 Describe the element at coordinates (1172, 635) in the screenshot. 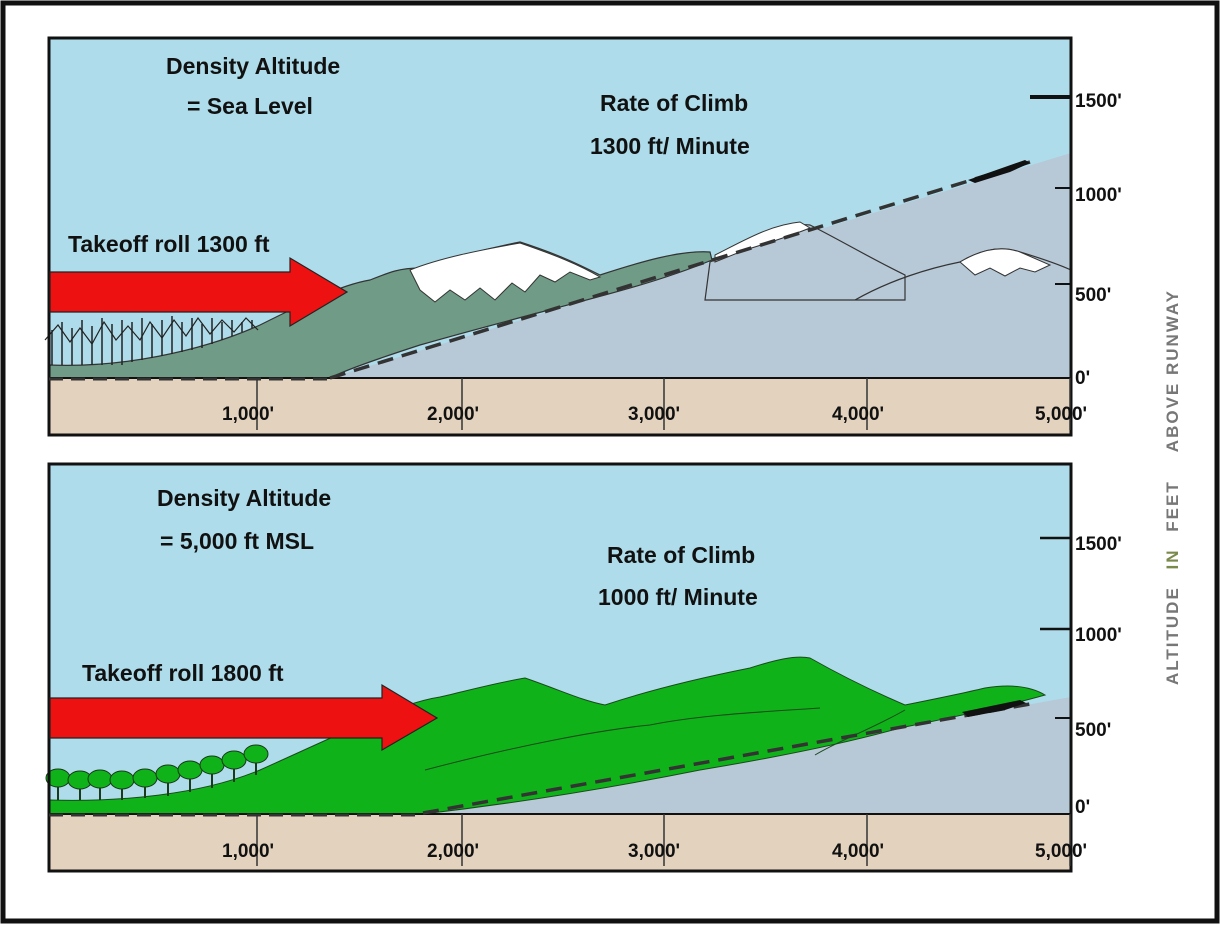

I see `y-axis-label-part: ALTITUDE` at that location.